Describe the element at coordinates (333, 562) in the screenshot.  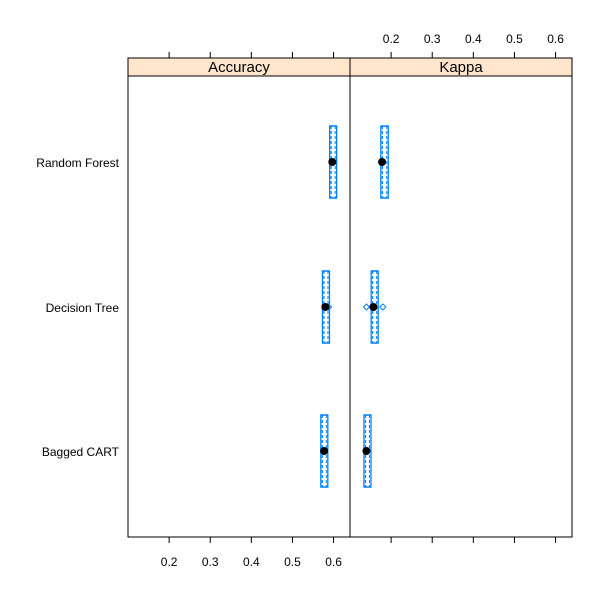
I see `bottom-tick-label: 0.6` at that location.